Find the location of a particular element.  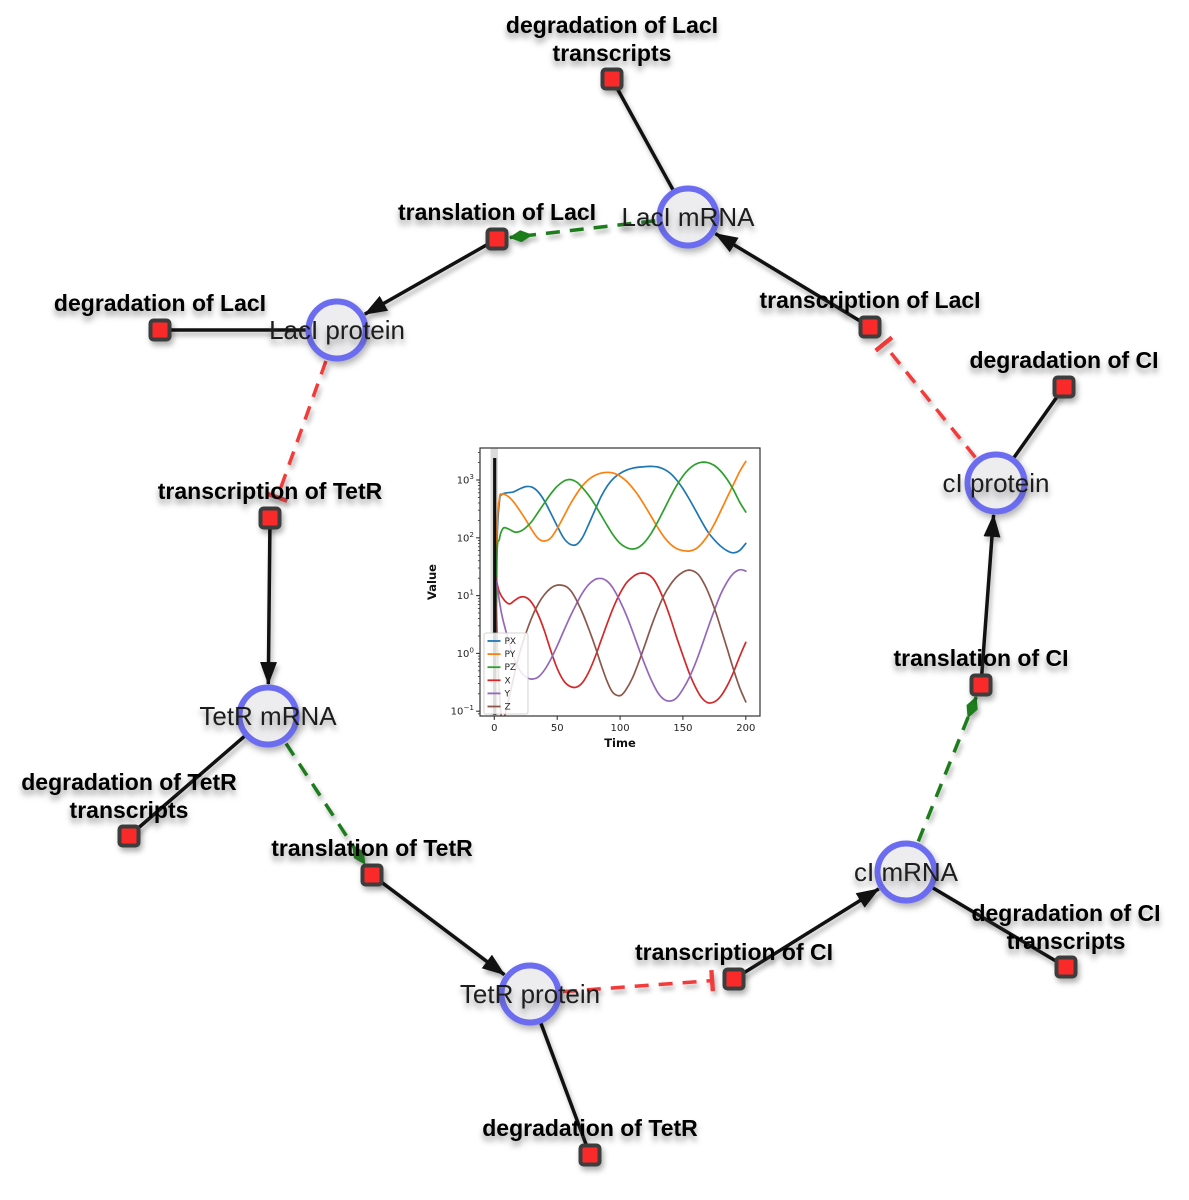

reaction-node-deg-tetr-transcripts is located at coordinates (129, 836).